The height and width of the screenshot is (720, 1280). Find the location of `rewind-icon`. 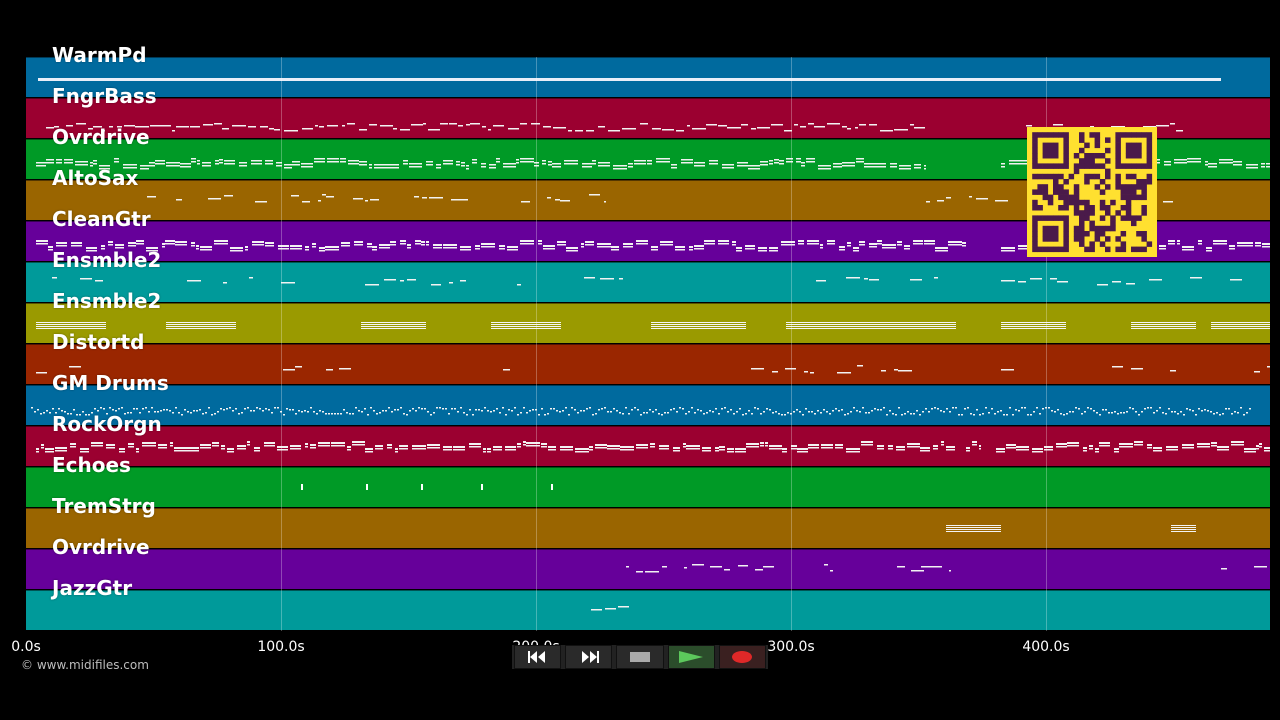

rewind-icon is located at coordinates (536, 657).